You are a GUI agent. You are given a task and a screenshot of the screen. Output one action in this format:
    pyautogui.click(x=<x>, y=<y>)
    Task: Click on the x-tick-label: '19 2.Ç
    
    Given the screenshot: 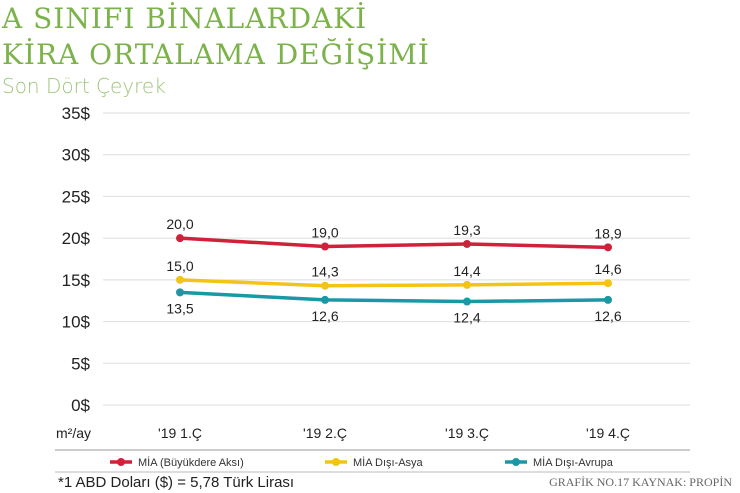 What is the action you would take?
    pyautogui.click(x=325, y=433)
    